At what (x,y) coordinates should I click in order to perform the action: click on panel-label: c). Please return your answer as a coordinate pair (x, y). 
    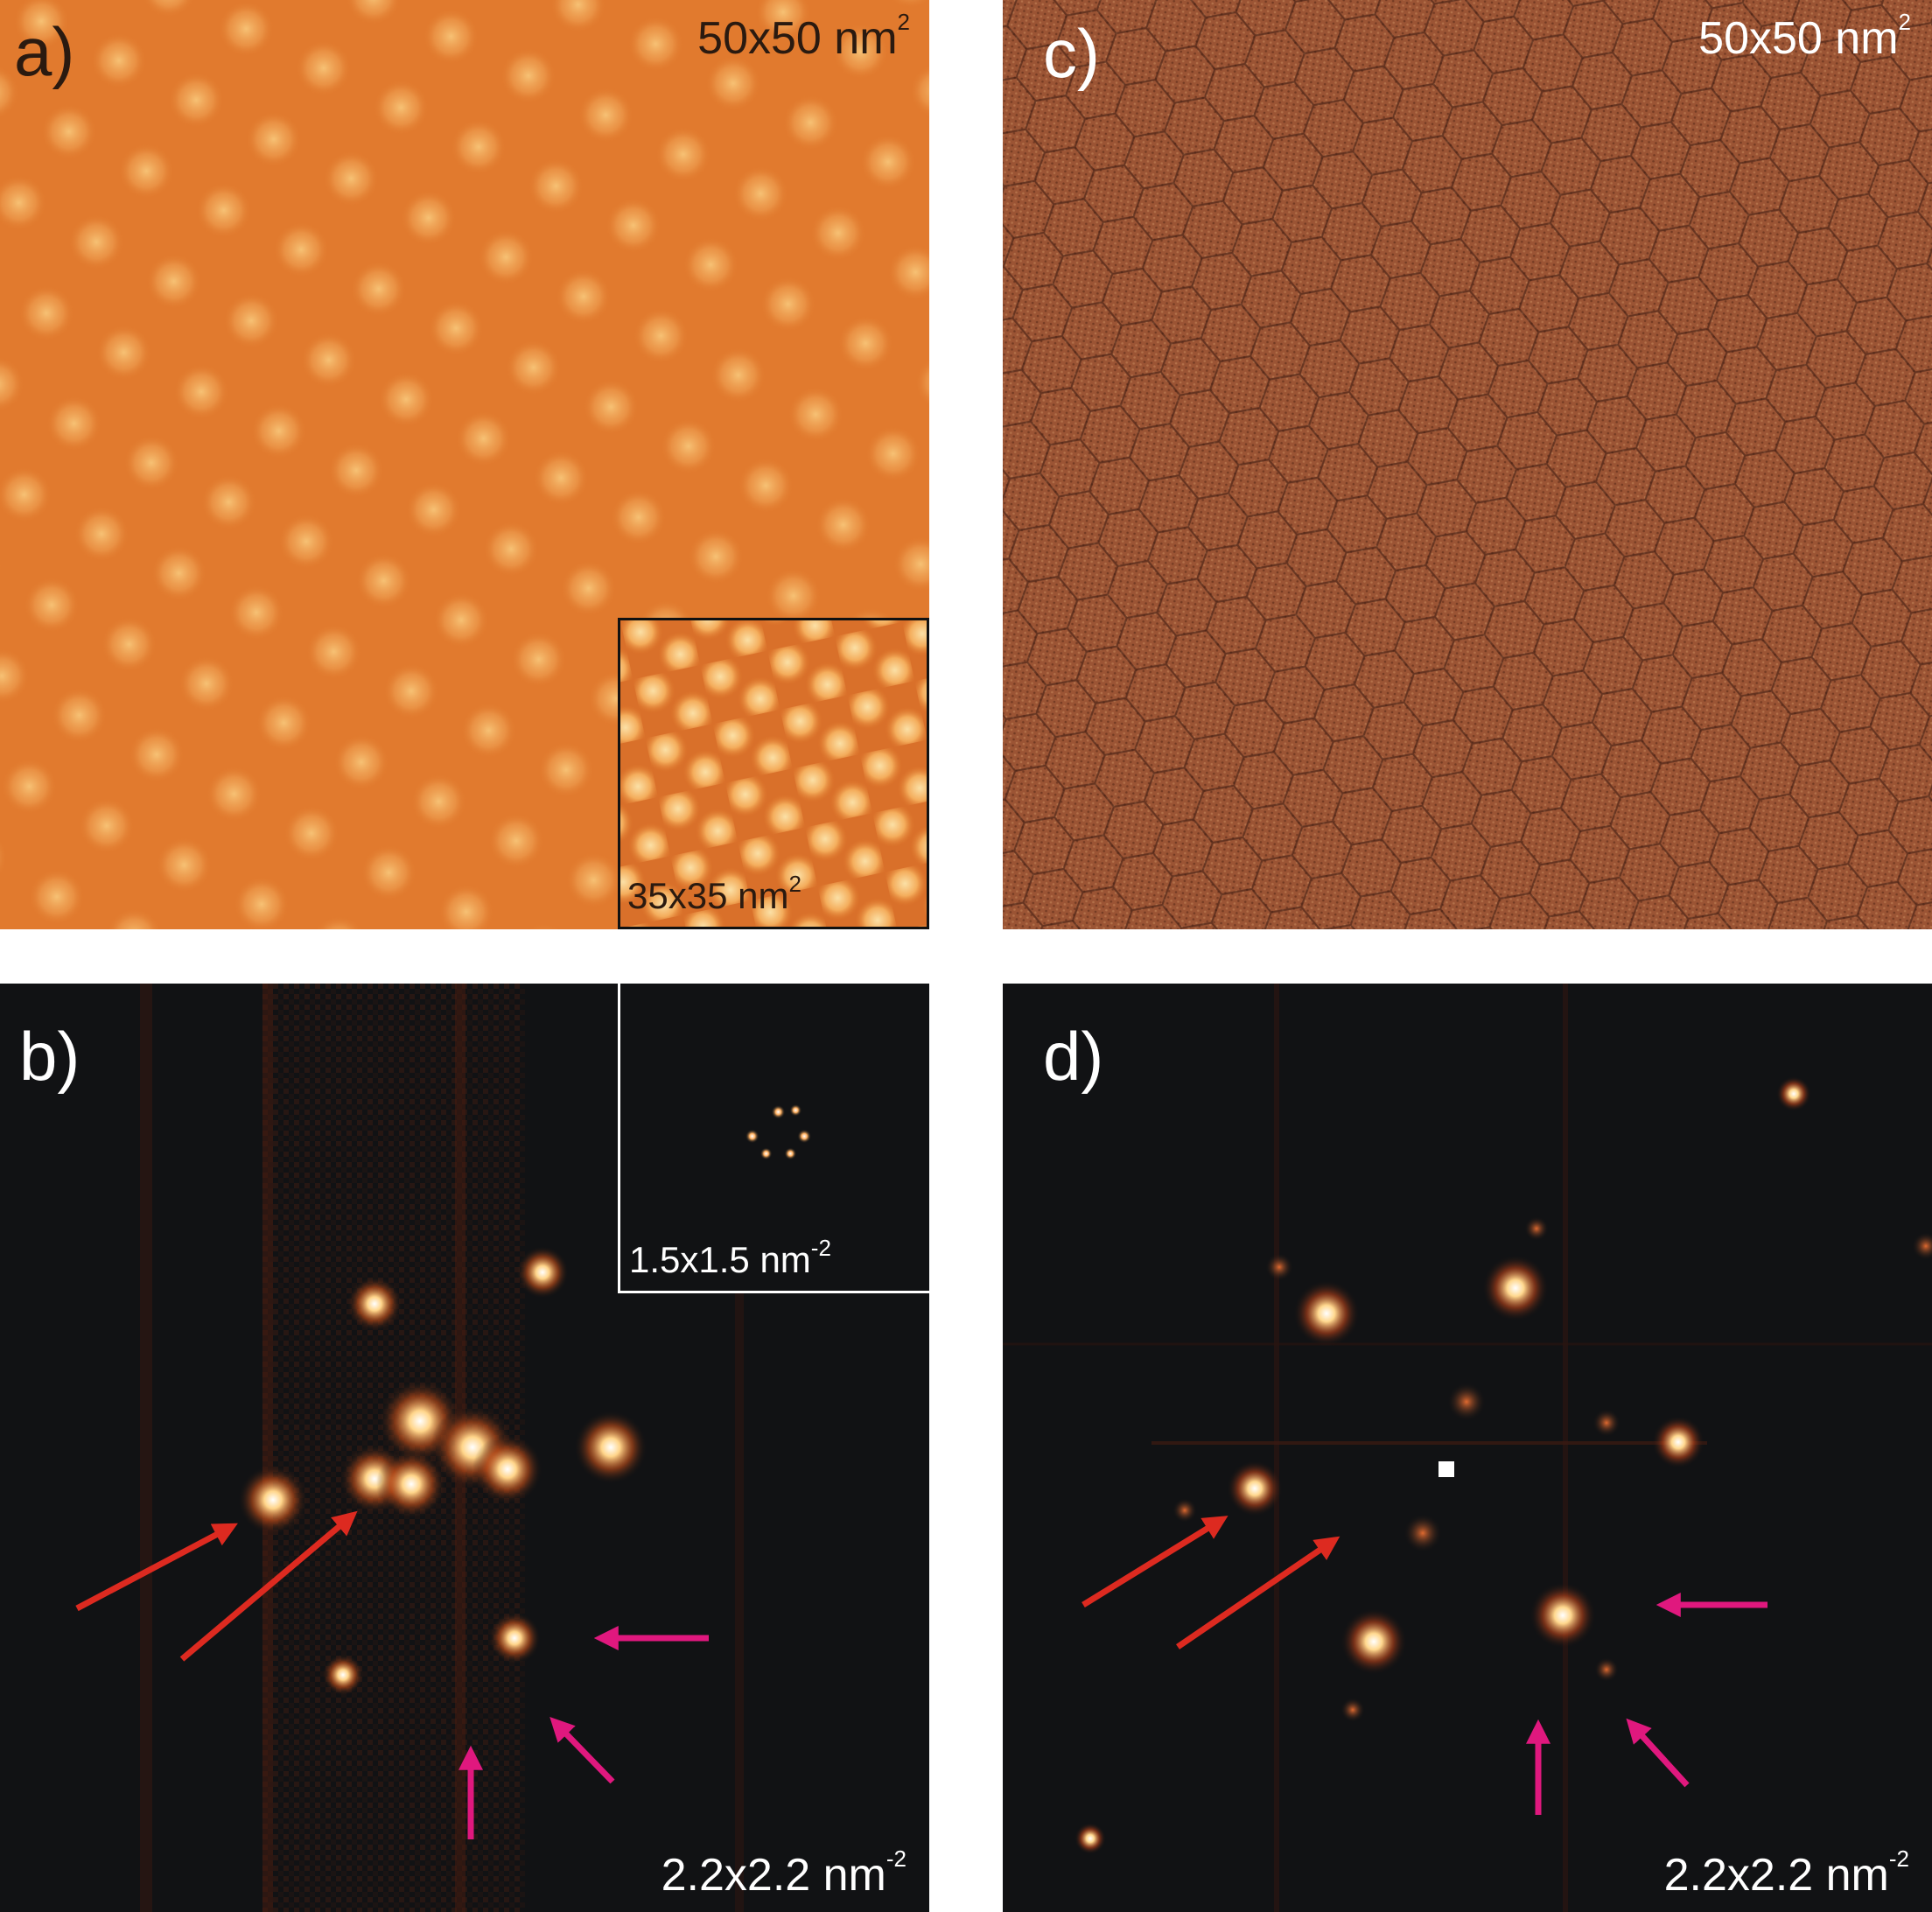
    Looking at the image, I should click on (1071, 53).